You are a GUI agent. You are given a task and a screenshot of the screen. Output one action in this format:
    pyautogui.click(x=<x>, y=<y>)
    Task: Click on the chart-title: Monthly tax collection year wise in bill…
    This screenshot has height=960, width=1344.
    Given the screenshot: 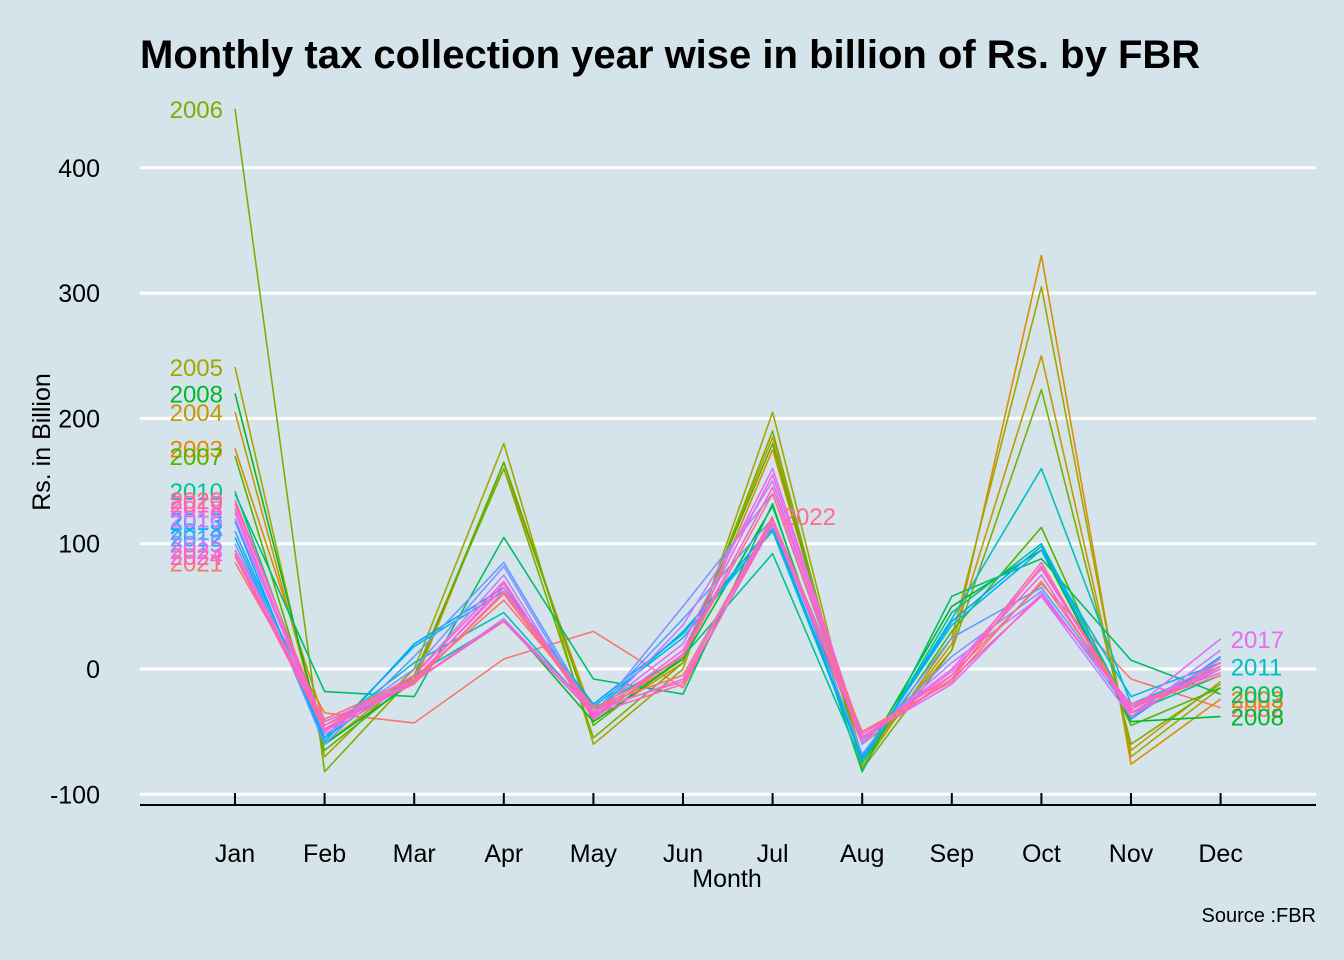 What is the action you would take?
    pyautogui.click(x=670, y=55)
    